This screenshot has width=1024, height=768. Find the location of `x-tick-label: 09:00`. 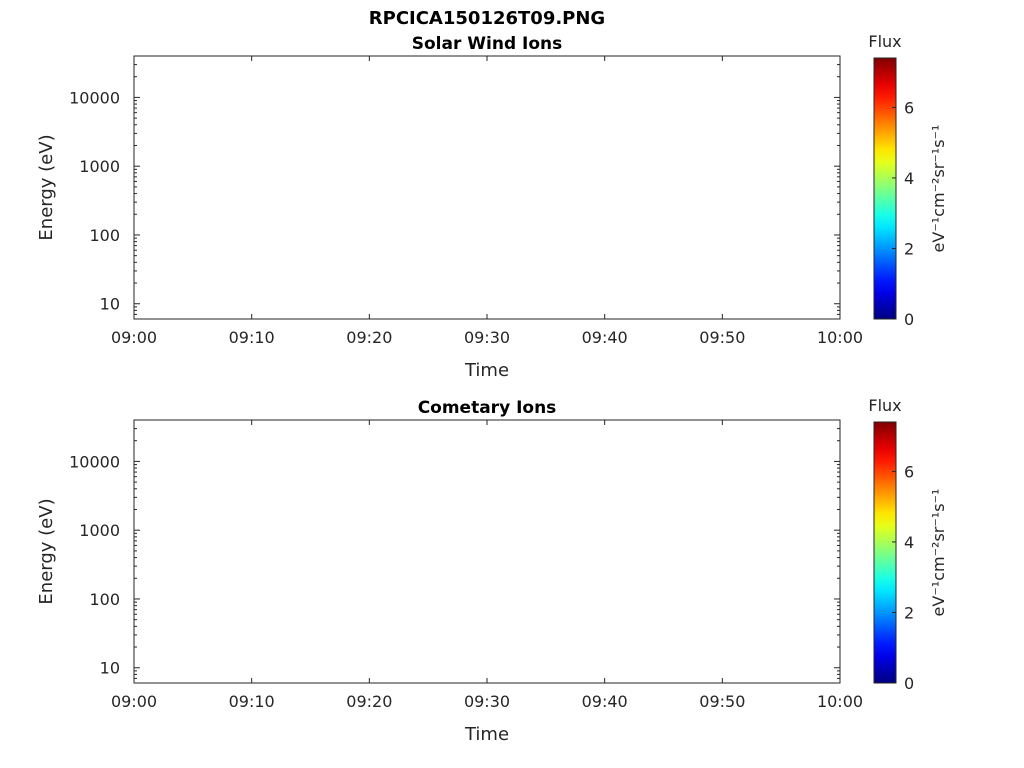

x-tick-label: 09:00 is located at coordinates (134, 337).